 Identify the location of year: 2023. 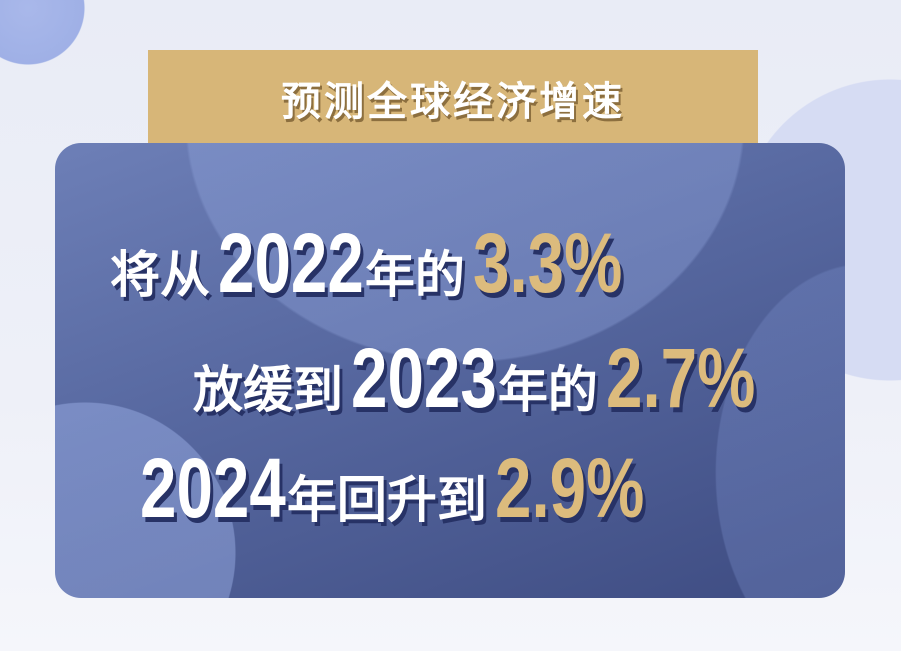
(424, 378).